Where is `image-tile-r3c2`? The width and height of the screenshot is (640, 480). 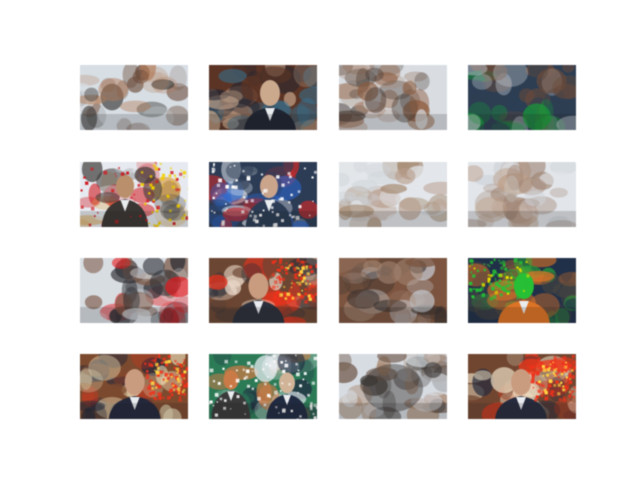
image-tile-r3c2 is located at coordinates (263, 290).